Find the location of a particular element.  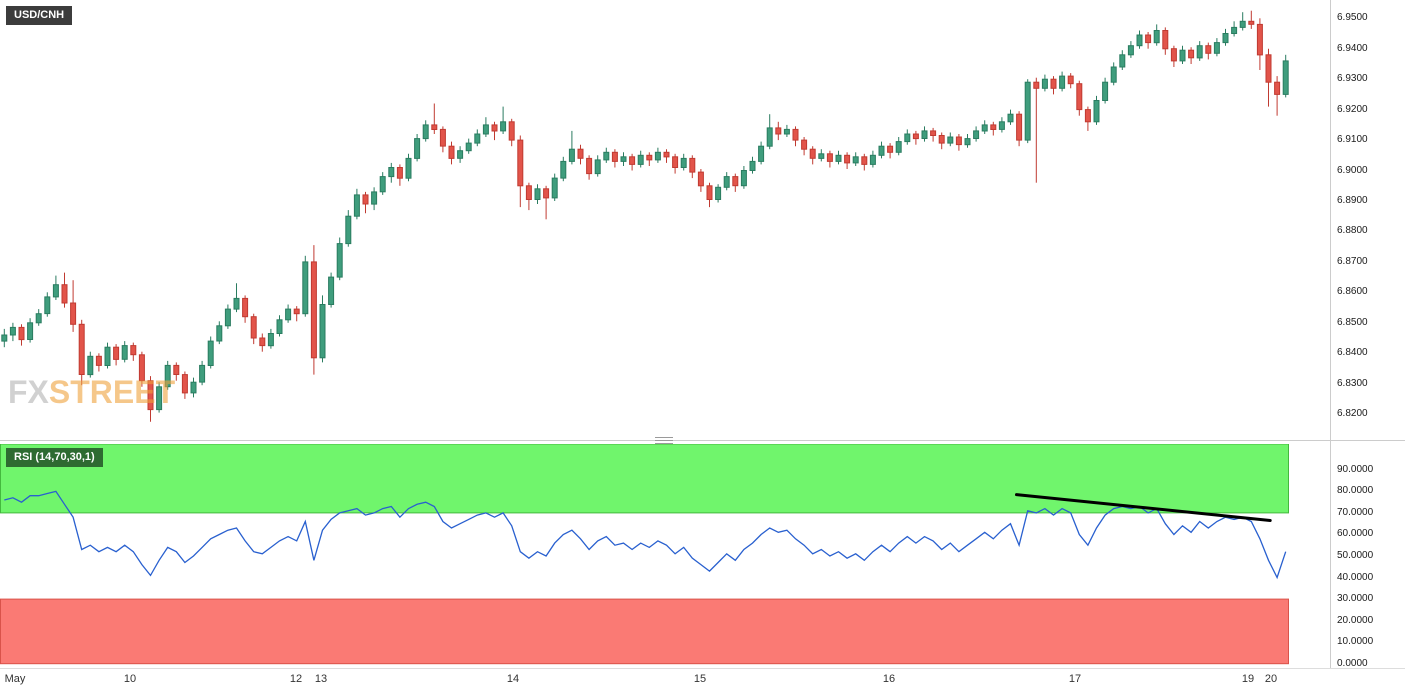

price-axis-label: 6.8200 is located at coordinates (1352, 413).